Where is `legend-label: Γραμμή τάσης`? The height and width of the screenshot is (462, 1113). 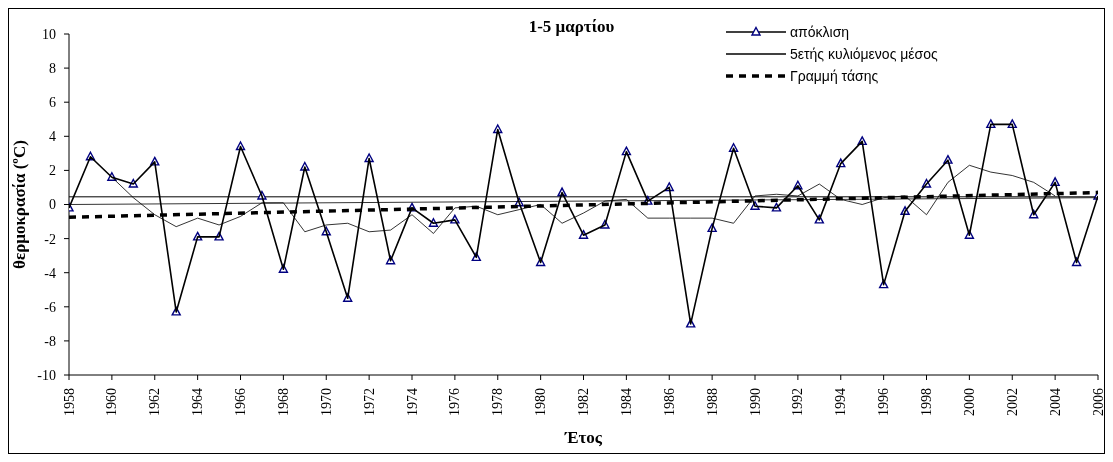
legend-label: Γραμμή τάσης is located at coordinates (834, 76).